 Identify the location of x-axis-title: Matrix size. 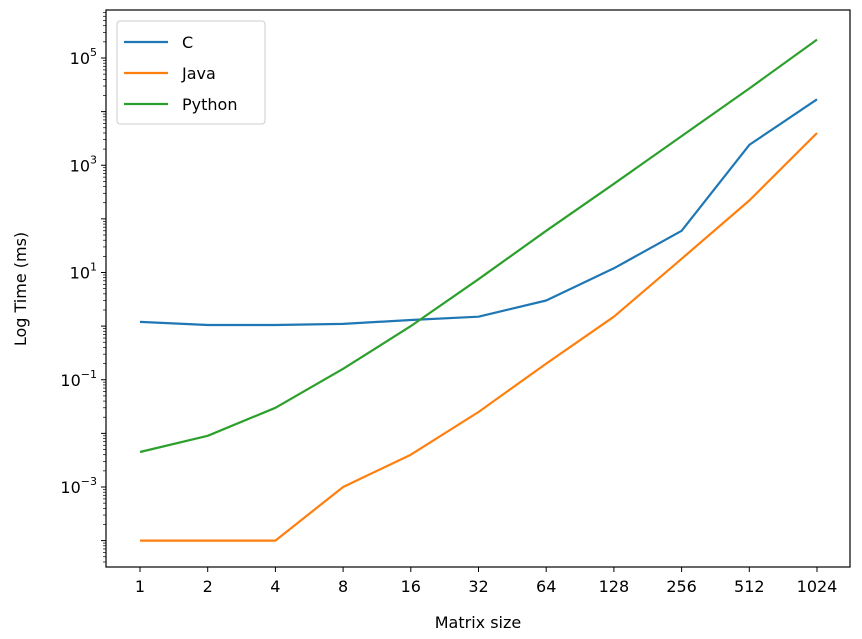
(478, 622).